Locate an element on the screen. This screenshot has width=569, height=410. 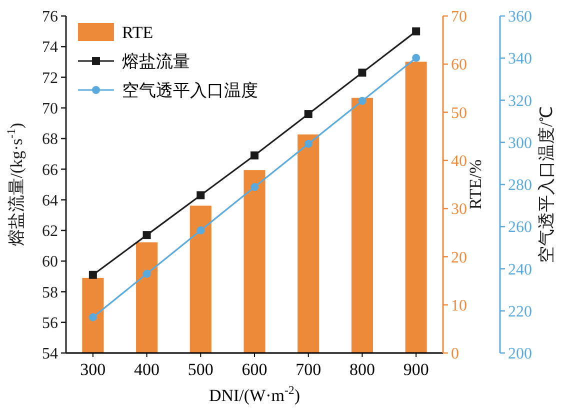
y3-tick-label: 220 is located at coordinates (520, 311).